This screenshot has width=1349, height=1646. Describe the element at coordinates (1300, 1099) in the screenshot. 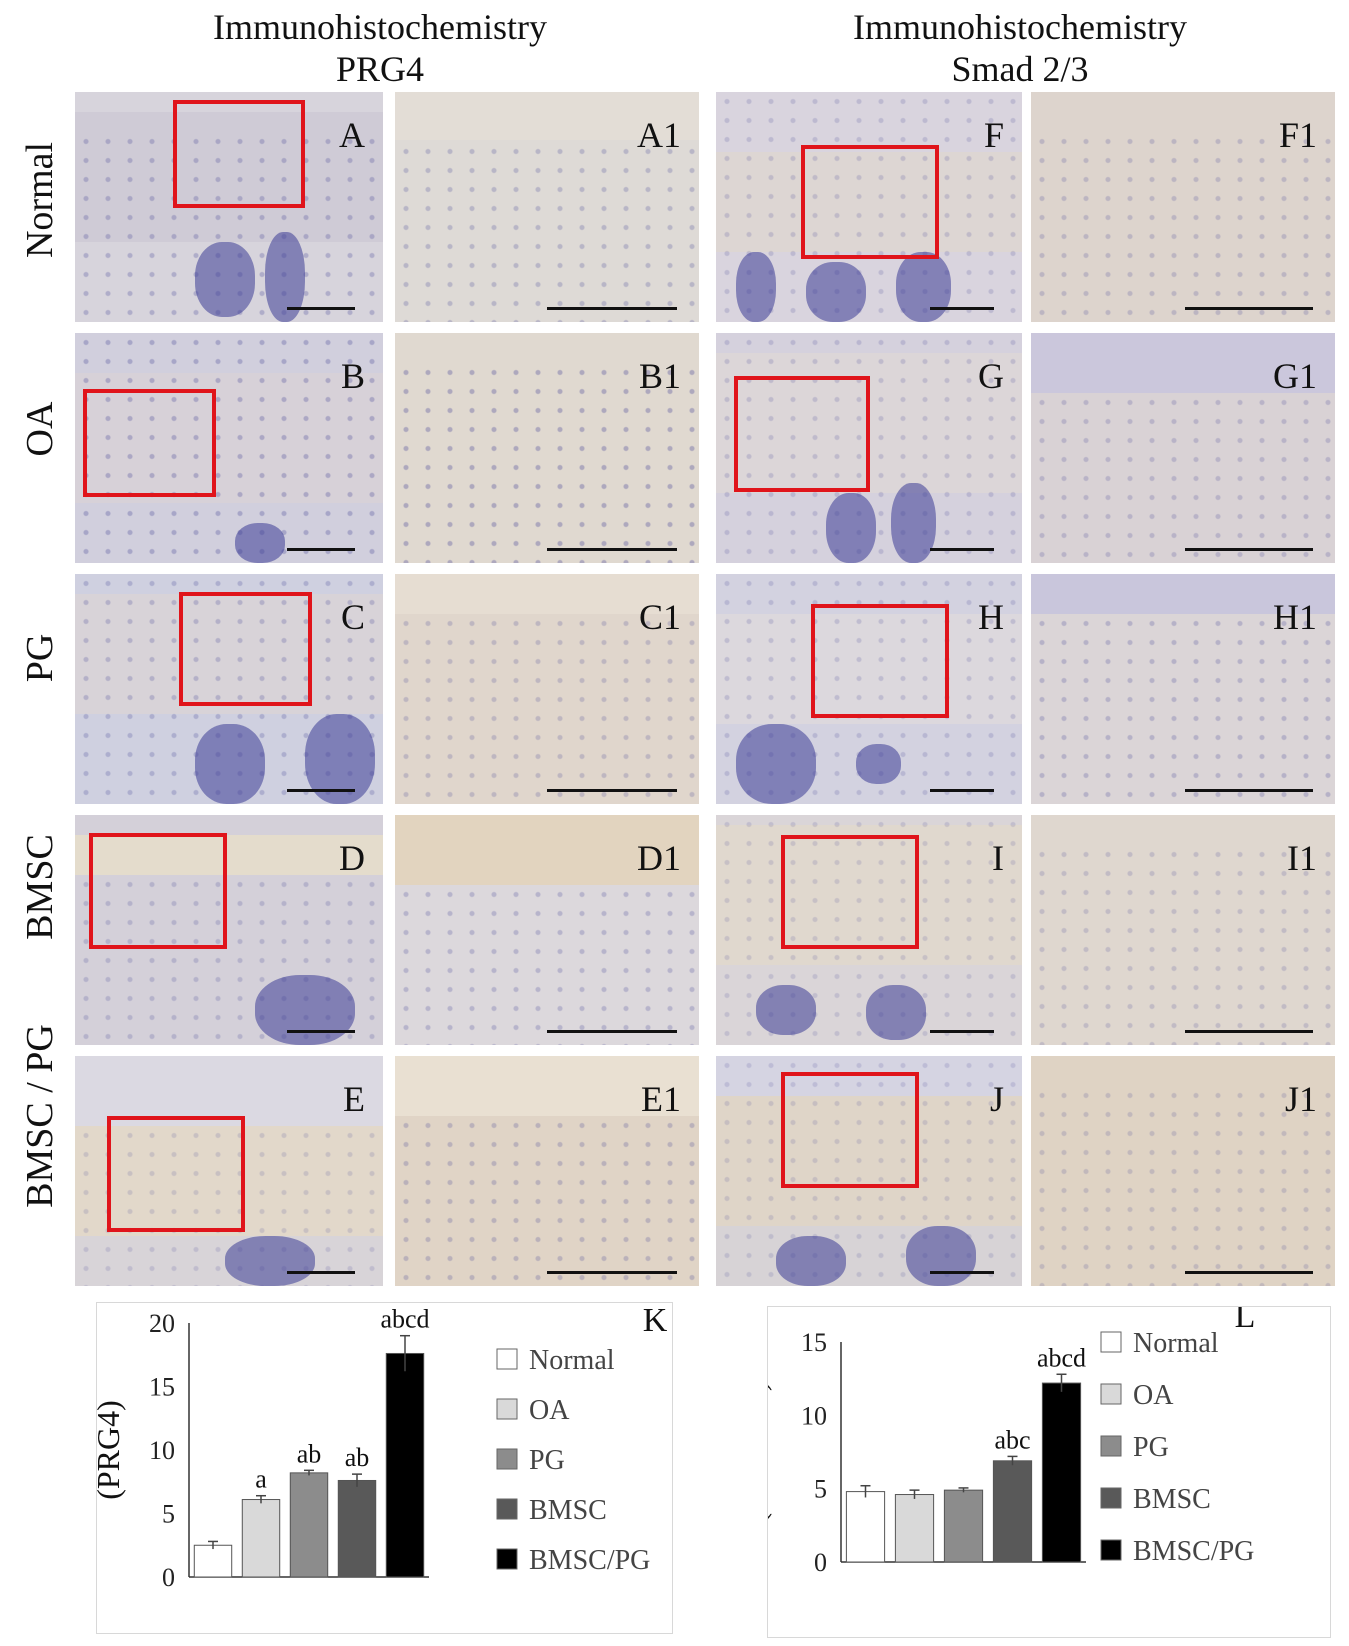

I see `panel-letter: J1` at that location.